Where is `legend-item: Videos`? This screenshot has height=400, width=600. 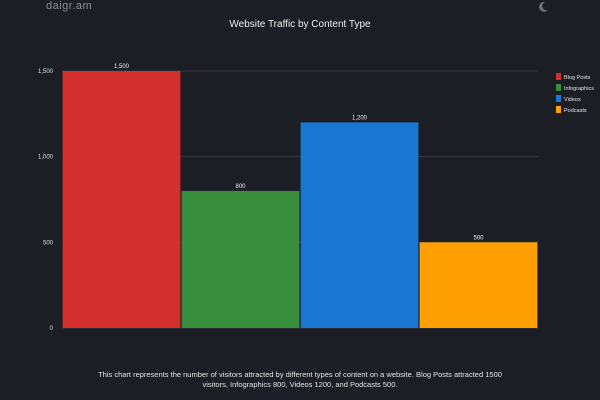 legend-item: Videos is located at coordinates (568, 99).